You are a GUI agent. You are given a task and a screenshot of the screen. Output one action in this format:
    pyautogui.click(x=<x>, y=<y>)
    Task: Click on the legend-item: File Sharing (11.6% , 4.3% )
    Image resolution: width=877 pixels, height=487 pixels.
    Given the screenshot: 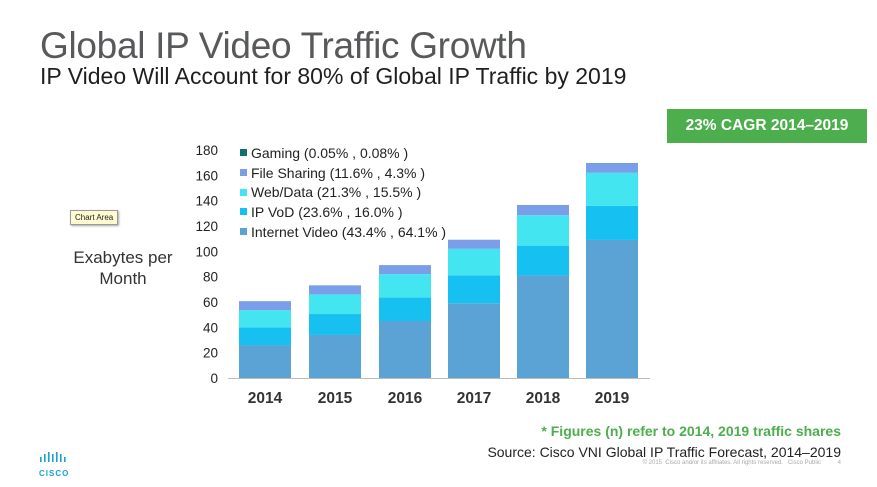 What is the action you would take?
    pyautogui.click(x=343, y=173)
    